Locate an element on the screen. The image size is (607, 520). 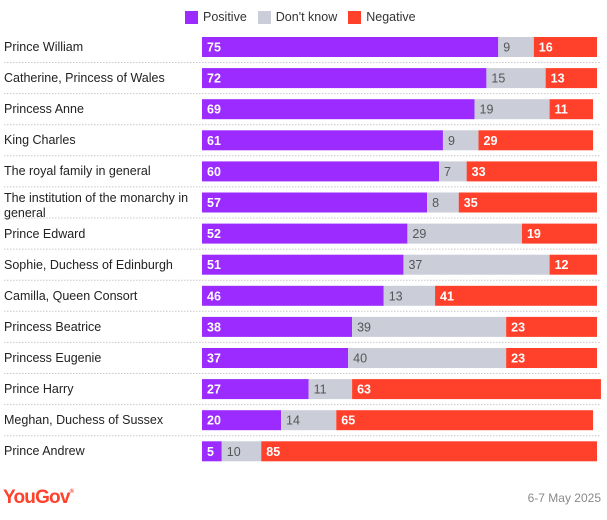
logo-text: YouGov is located at coordinates (36, 497).